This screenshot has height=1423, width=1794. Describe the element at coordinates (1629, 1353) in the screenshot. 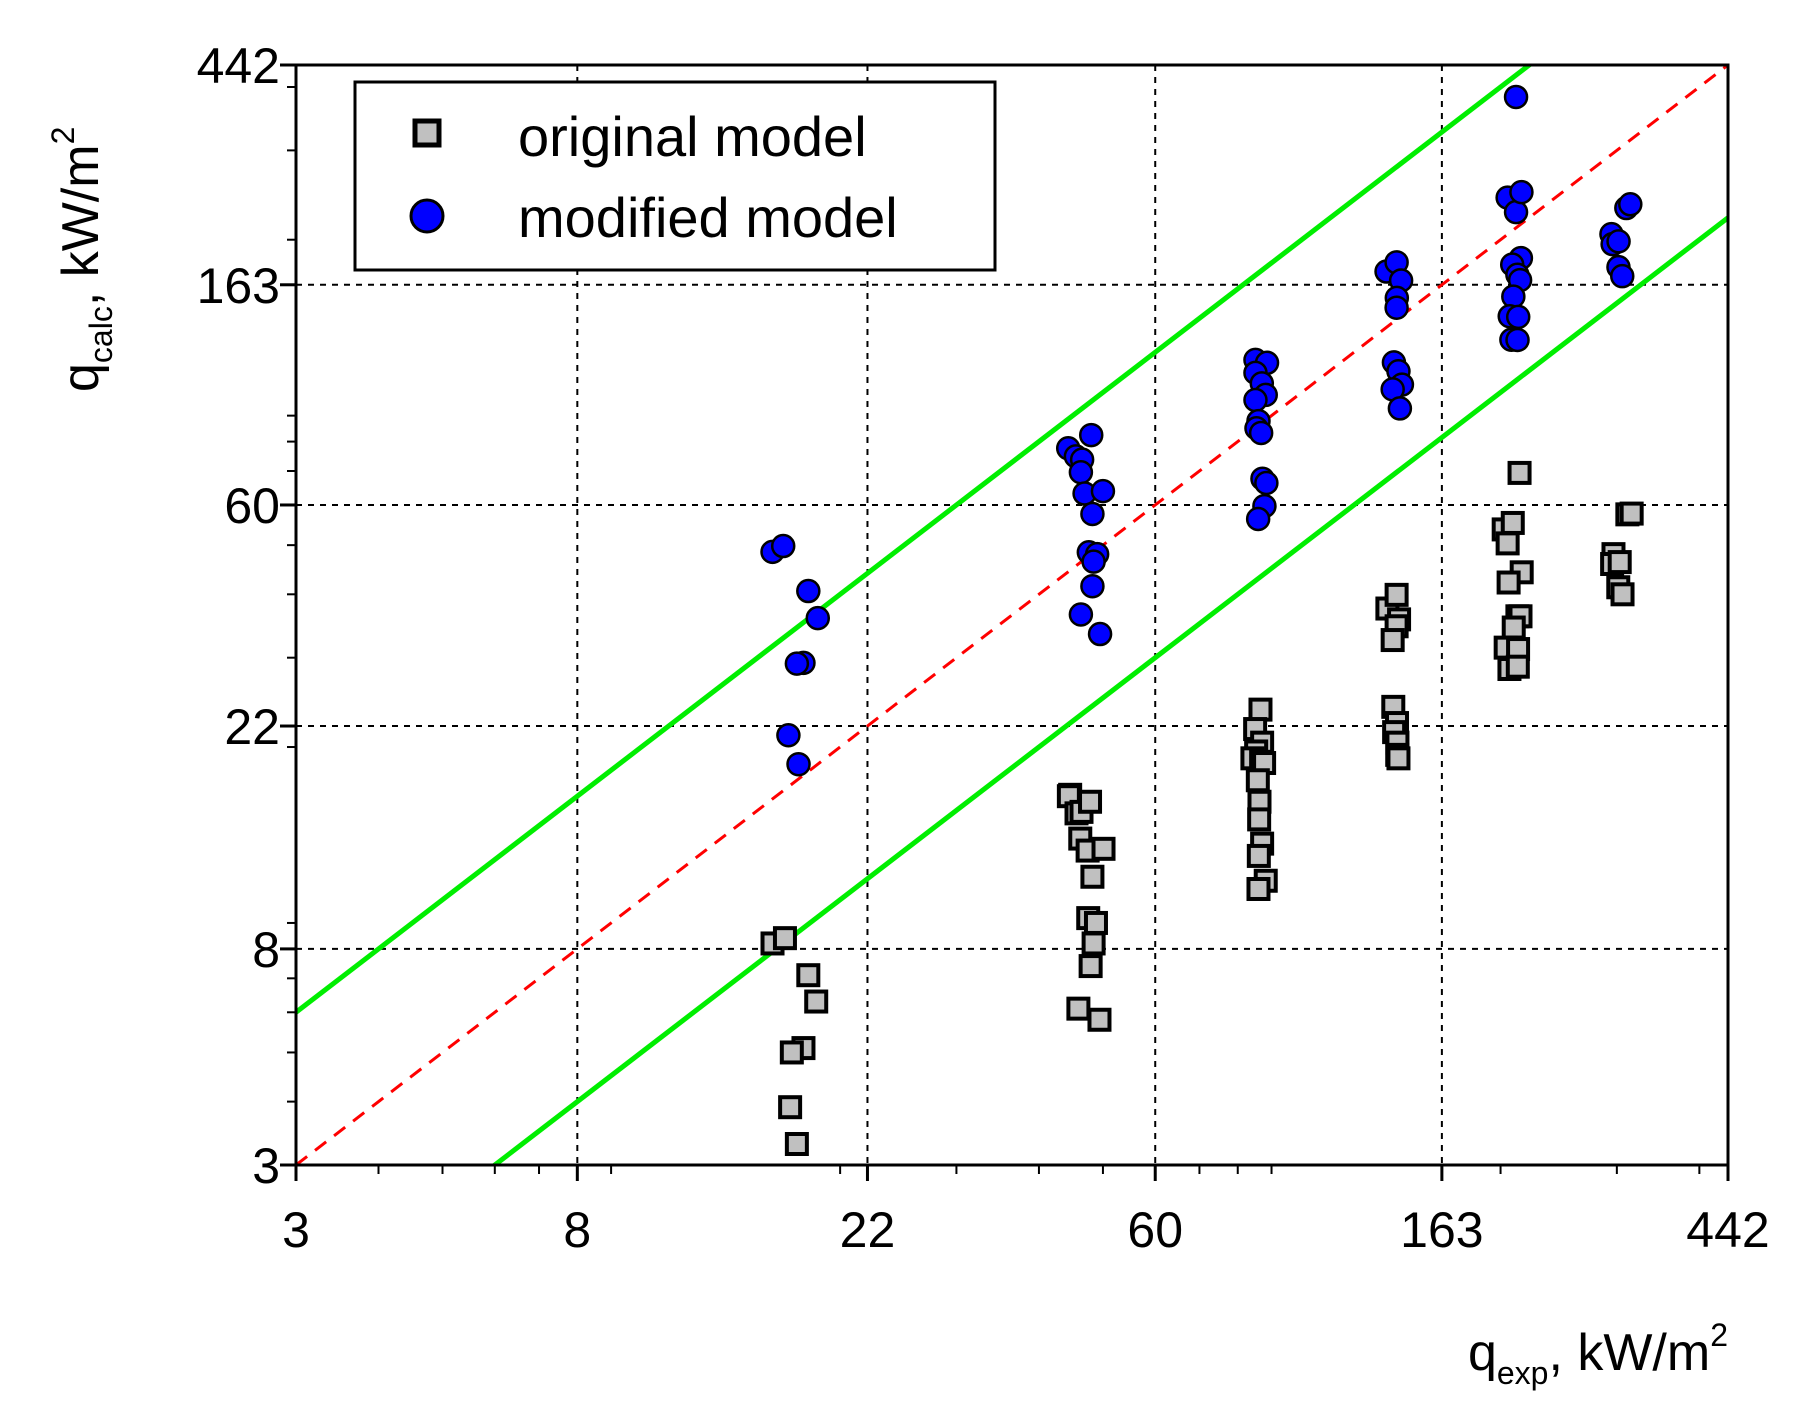

I see `x-axis-title-unit: , kW/m` at that location.